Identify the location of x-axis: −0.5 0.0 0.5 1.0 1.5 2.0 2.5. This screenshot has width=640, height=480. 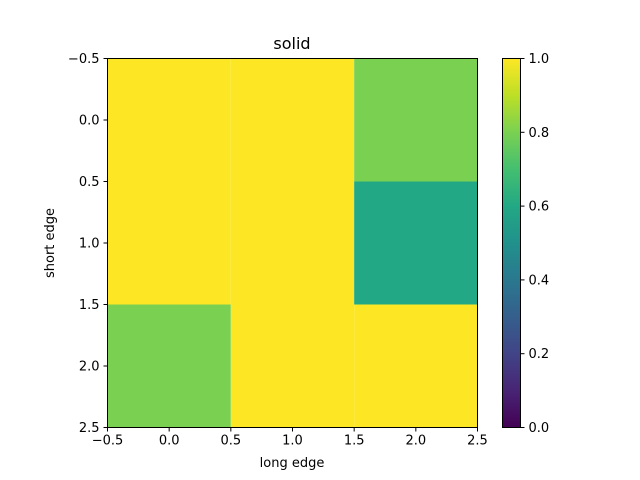
(290, 438).